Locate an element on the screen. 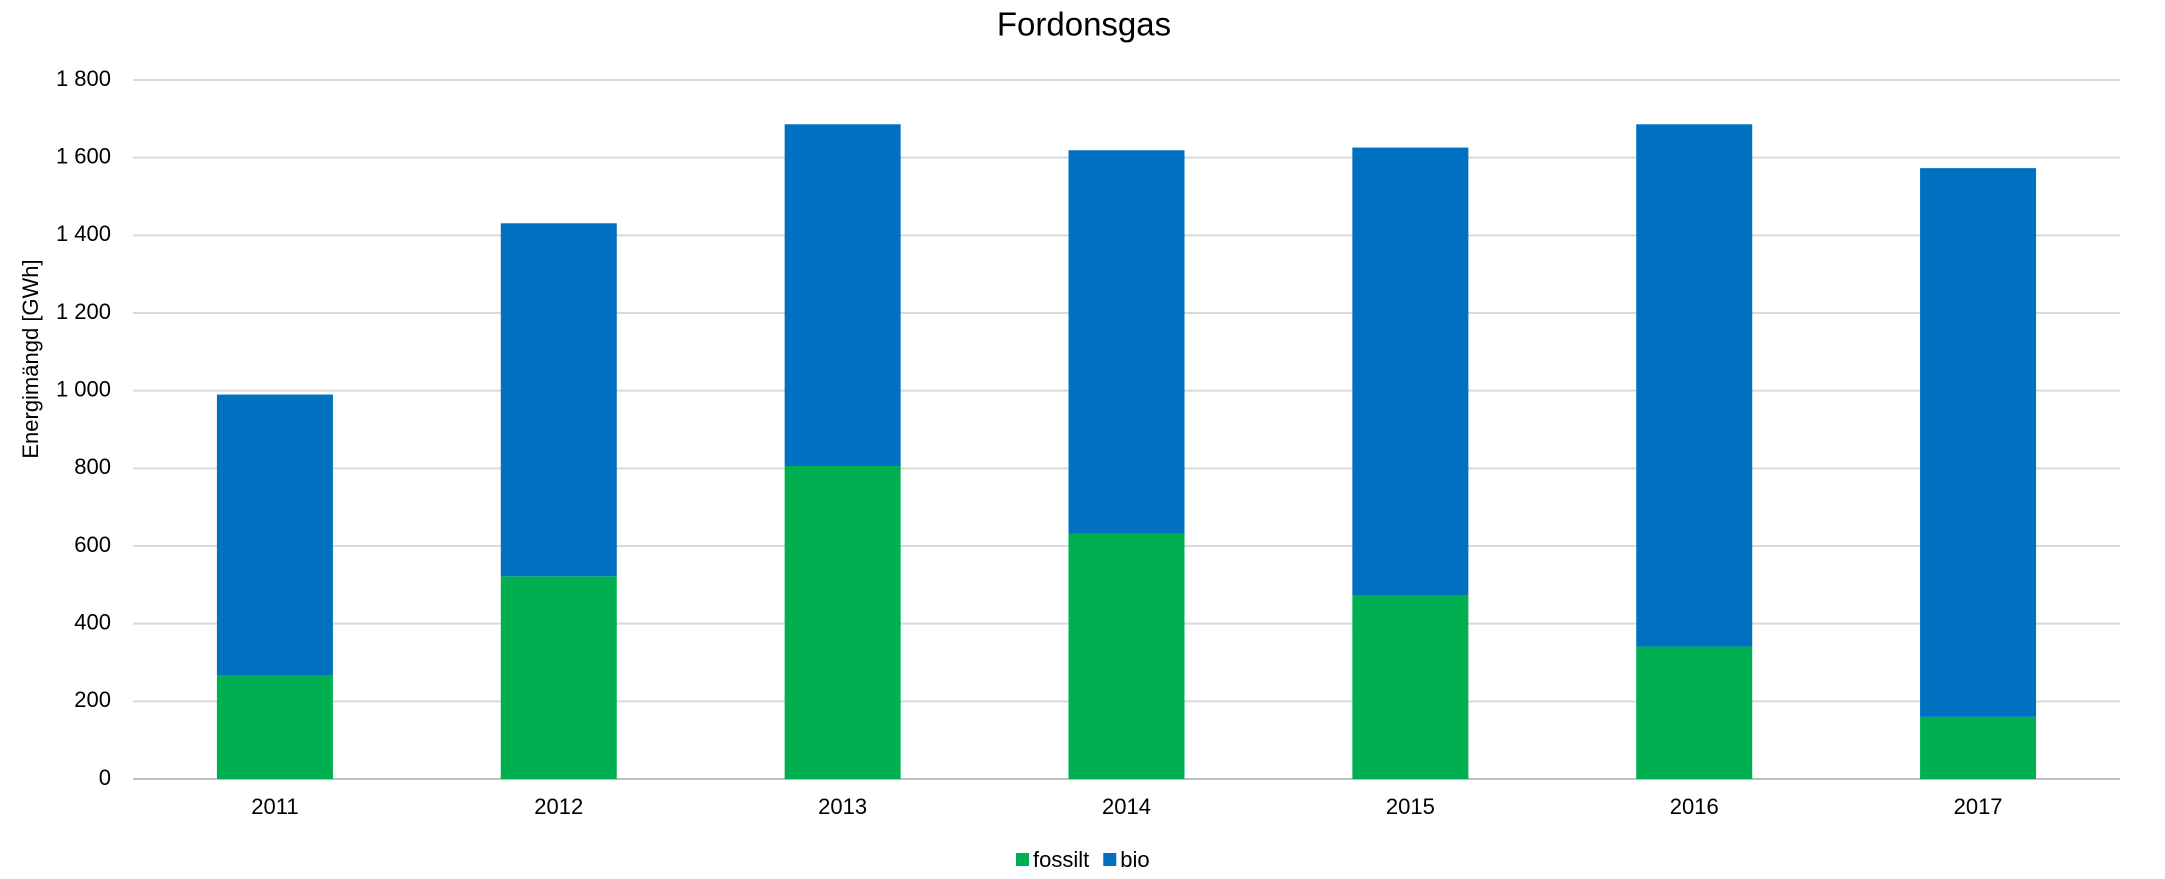  x-tick-label: 2014 is located at coordinates (1126, 806).